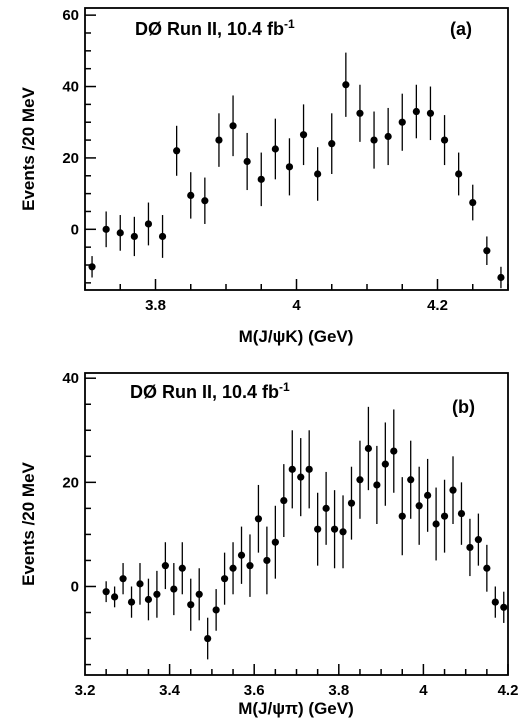 Image resolution: width=524 pixels, height=721 pixels. What do you see at coordinates (85, 690) in the screenshot?
I see `panel-b-xtick-label: 3.2` at bounding box center [85, 690].